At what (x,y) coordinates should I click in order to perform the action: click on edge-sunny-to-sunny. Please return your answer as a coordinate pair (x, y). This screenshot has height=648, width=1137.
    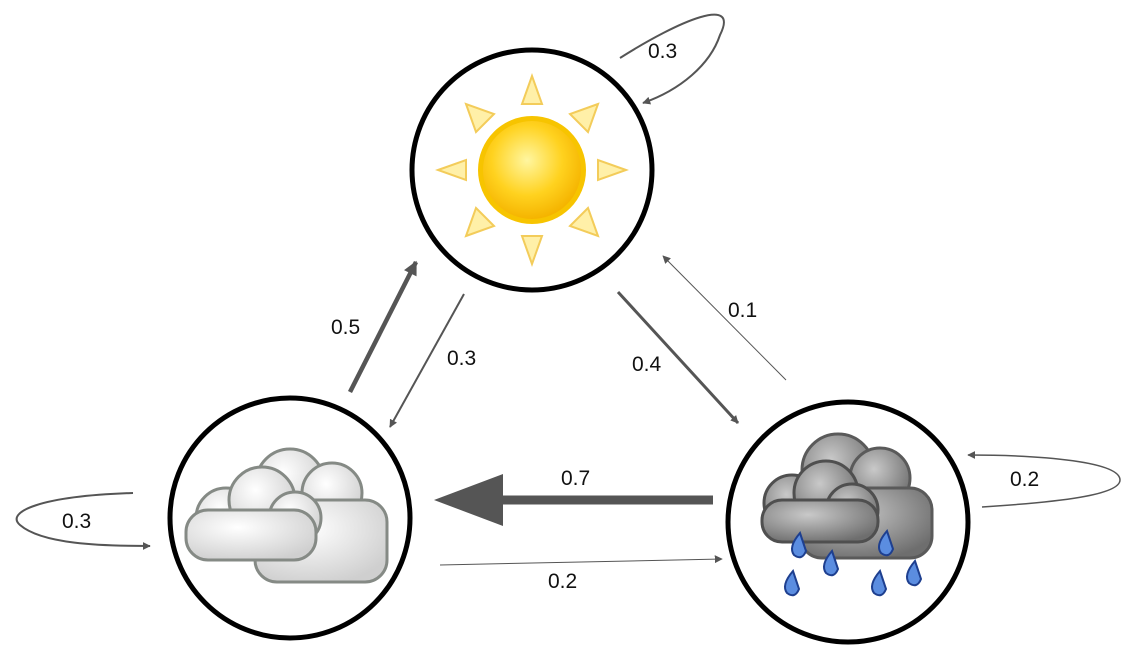
    Looking at the image, I should click on (672, 59).